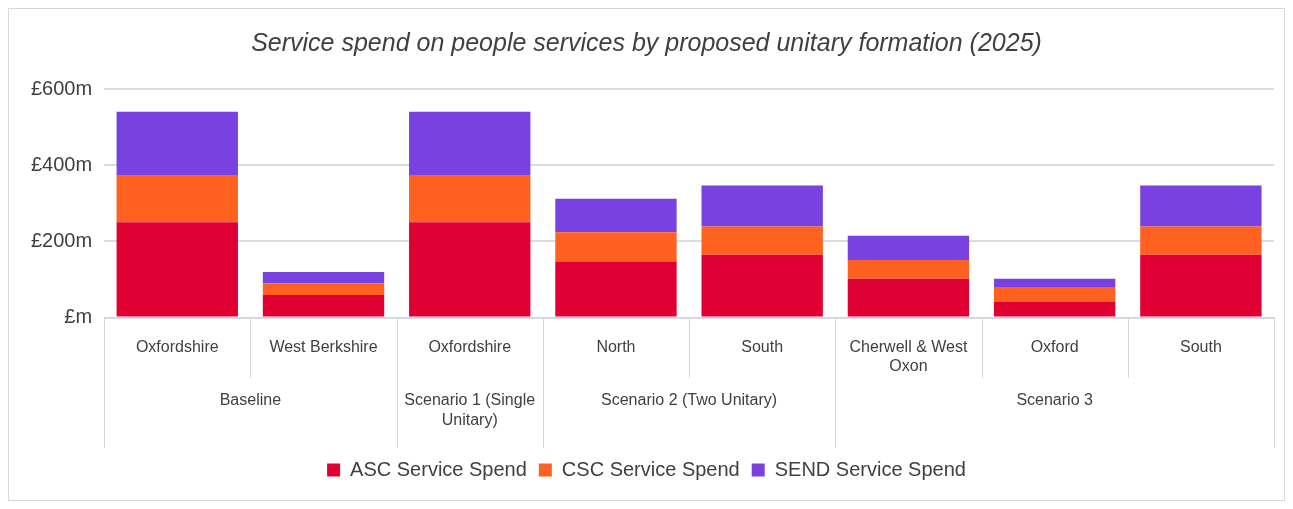  I want to click on legend-label: SEND Service Spend, so click(870, 468).